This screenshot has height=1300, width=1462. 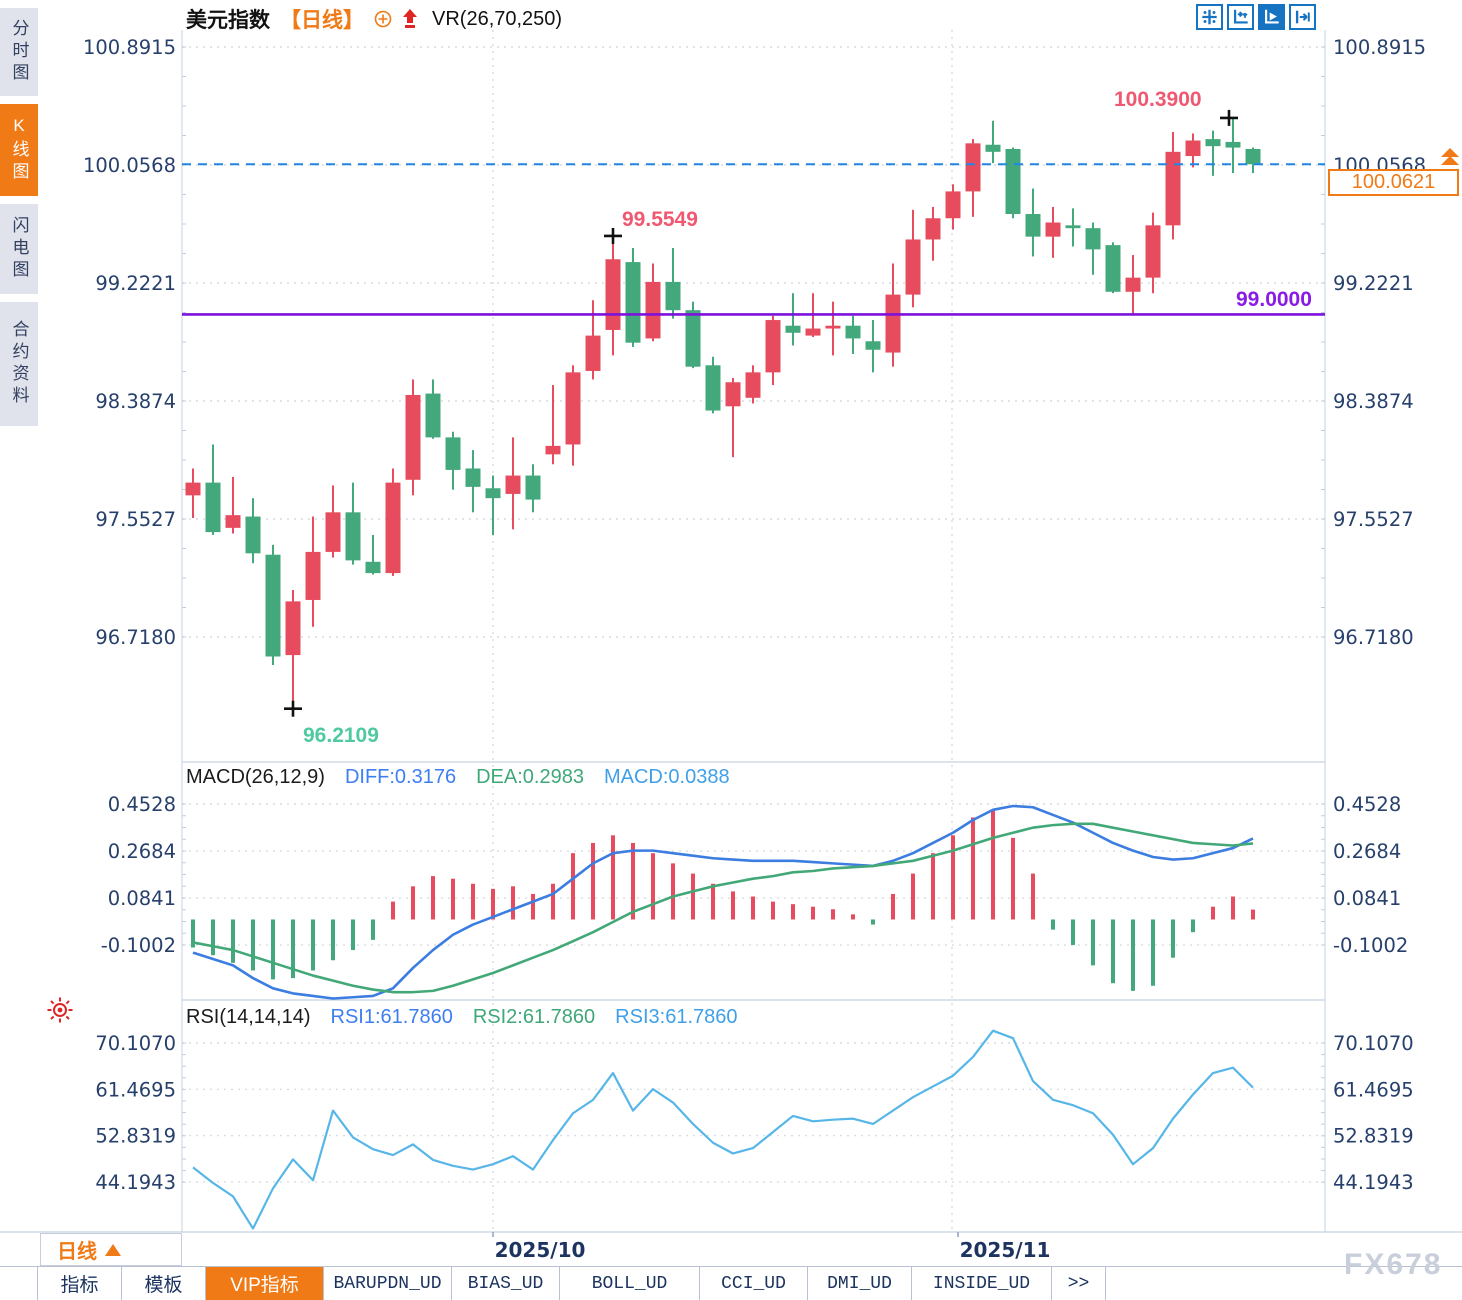 I want to click on tab-bar-spacer, so click(x=19, y=1283).